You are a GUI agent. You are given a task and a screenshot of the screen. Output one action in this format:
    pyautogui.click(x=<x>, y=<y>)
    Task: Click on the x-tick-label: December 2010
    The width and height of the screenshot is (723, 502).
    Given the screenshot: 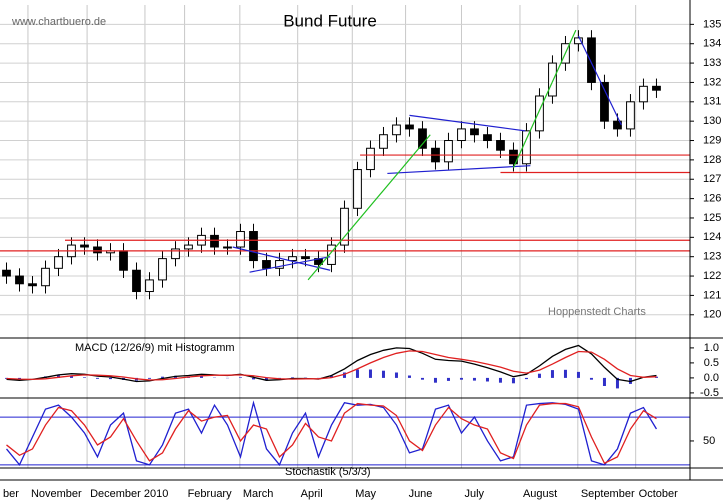 What is the action you would take?
    pyautogui.click(x=129, y=494)
    